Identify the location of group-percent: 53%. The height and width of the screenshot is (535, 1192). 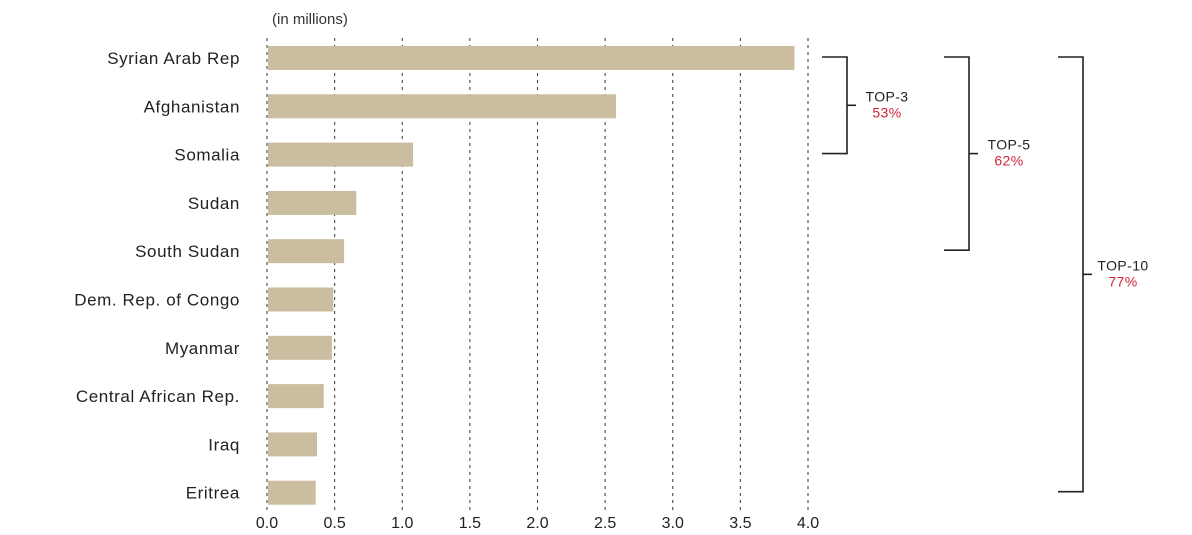
(886, 112).